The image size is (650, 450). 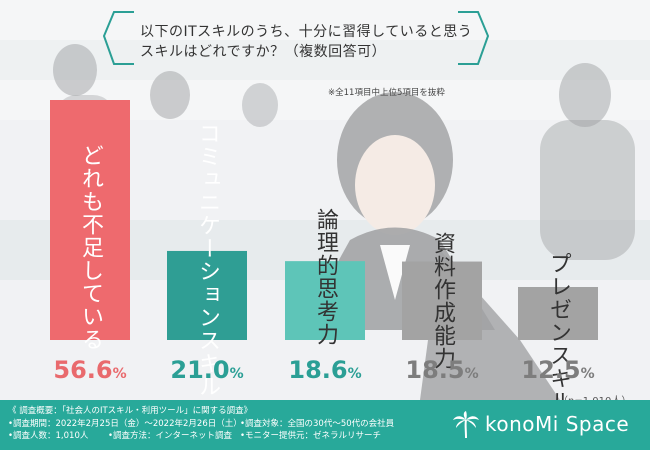 I want to click on brand-name: konoMi Space, so click(x=557, y=424).